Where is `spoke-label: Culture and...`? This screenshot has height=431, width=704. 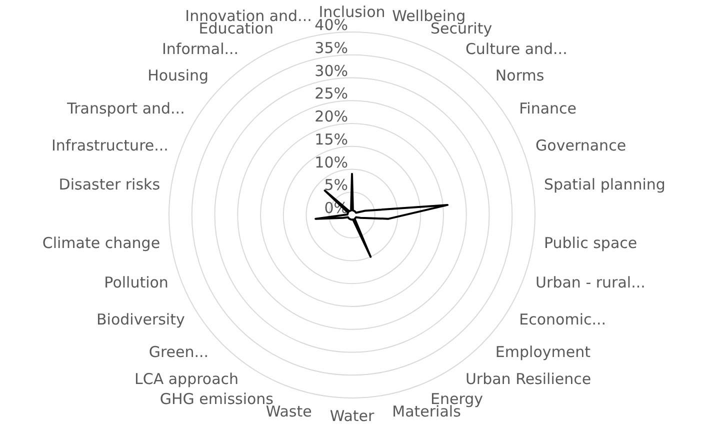 spoke-label: Culture and... is located at coordinates (516, 49).